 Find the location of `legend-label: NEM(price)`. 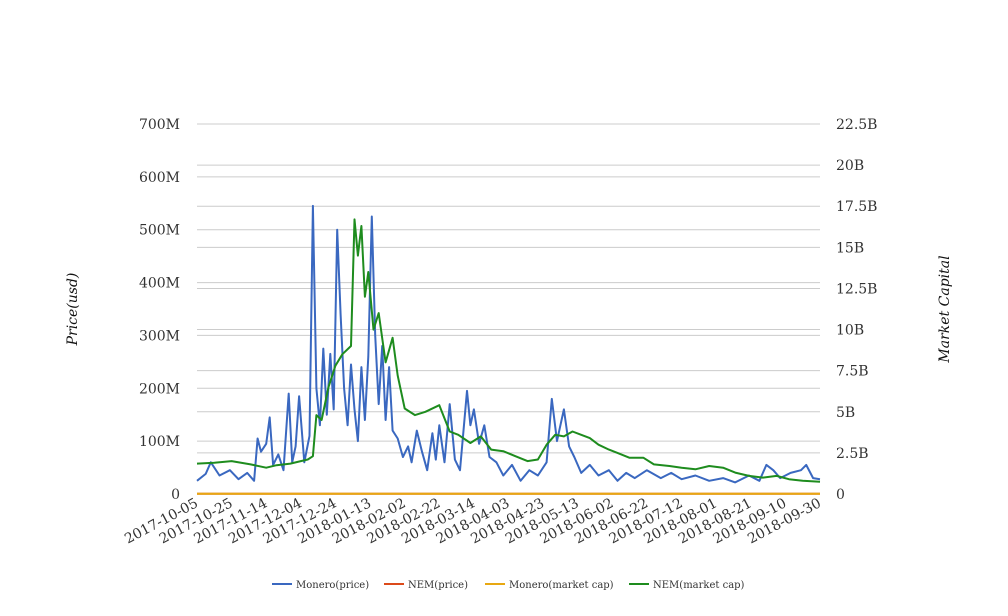

legend-label: NEM(price) is located at coordinates (438, 585).